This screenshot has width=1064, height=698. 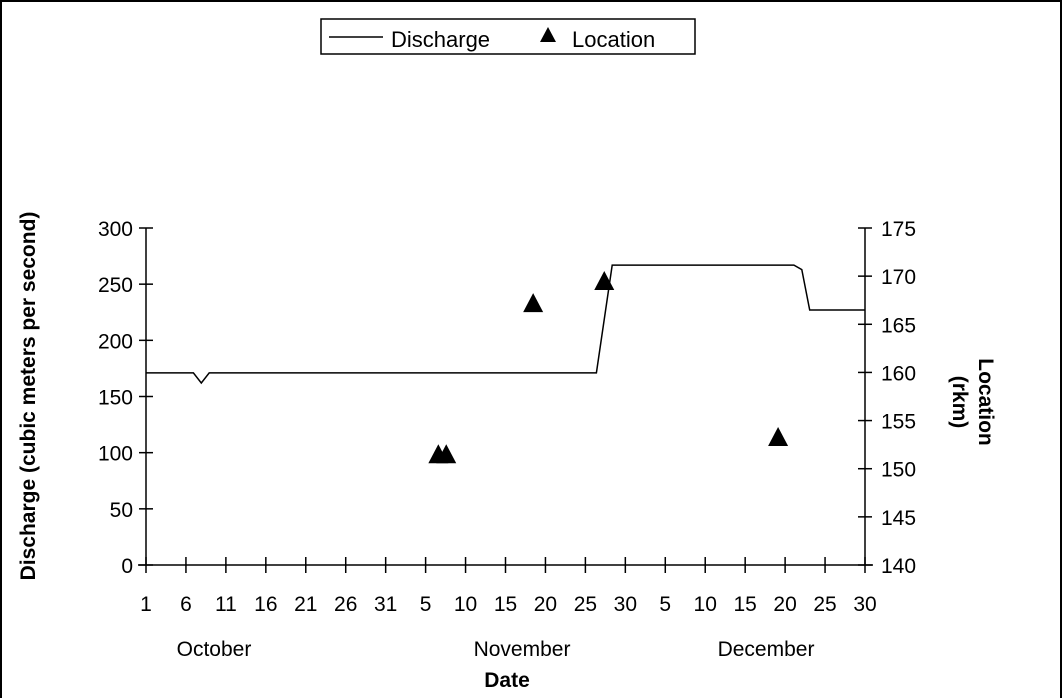 What do you see at coordinates (385, 604) in the screenshot?
I see `x-tick-label: 31` at bounding box center [385, 604].